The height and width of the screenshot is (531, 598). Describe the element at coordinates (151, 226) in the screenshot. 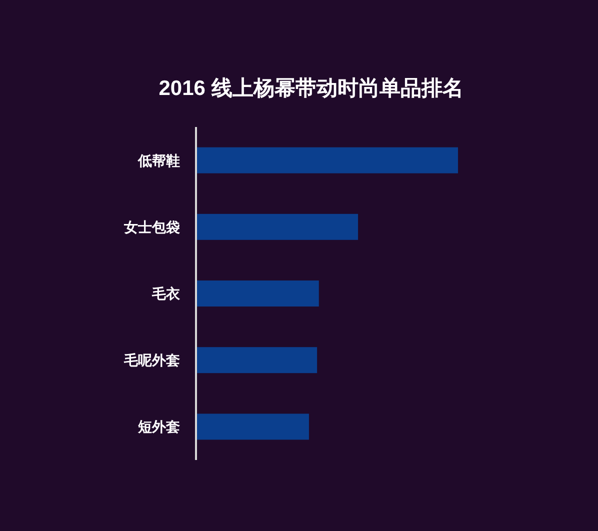

I see `y-tick-label: 女士包袋` at that location.